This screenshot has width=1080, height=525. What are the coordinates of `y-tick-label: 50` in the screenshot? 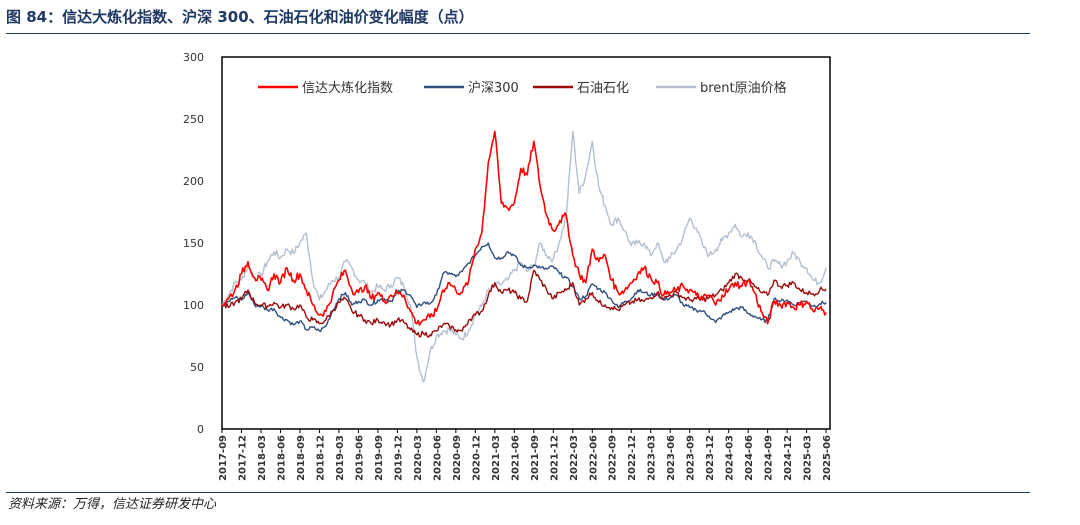 It's located at (197, 367).